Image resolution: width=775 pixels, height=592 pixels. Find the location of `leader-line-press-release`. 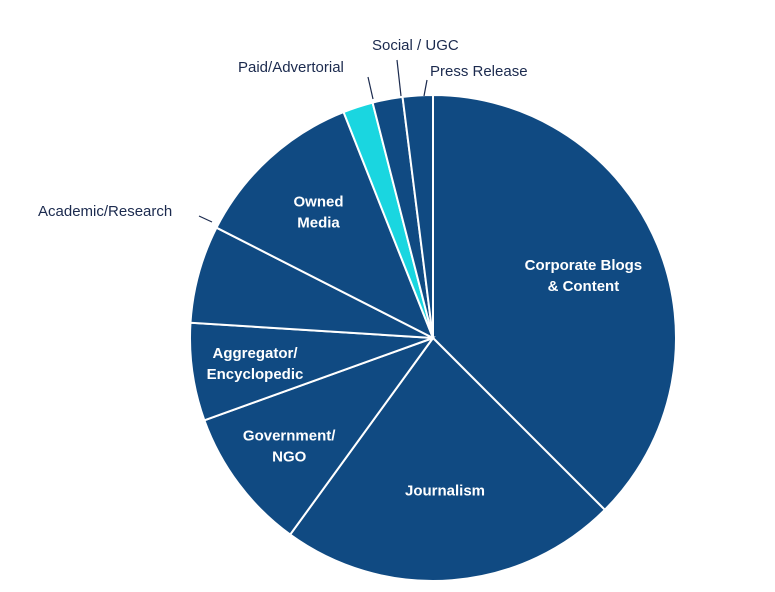

leader-line-press-release is located at coordinates (425, 88).